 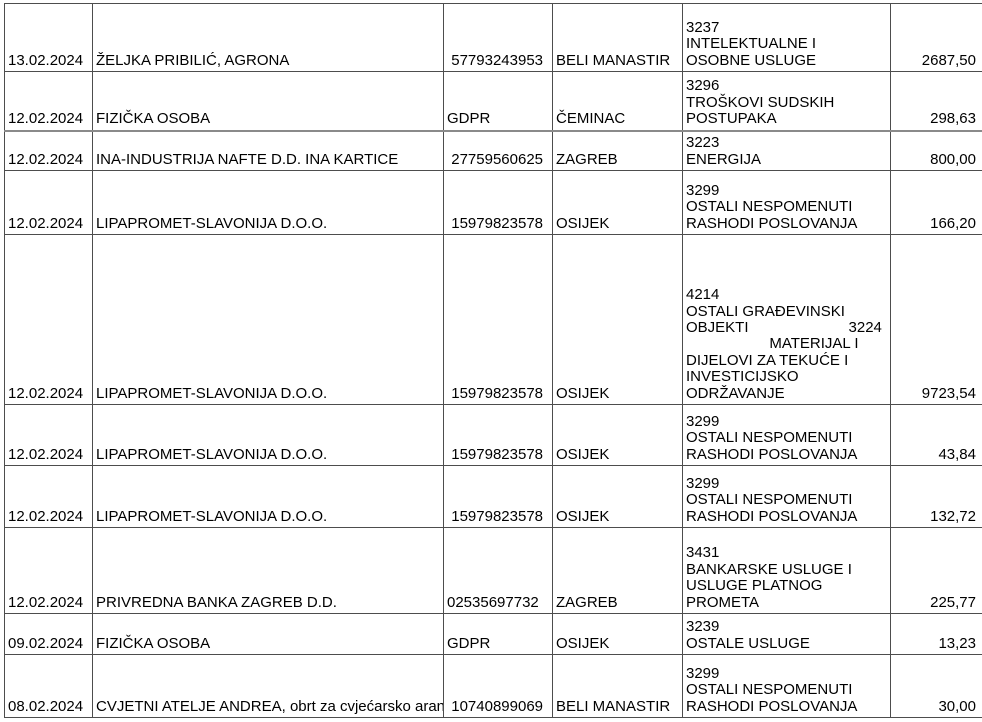 What do you see at coordinates (786, 101) in the screenshot?
I see `cell-expense-category: 3296 TROŠKOVI SUDSKIH POSTUPAKA` at bounding box center [786, 101].